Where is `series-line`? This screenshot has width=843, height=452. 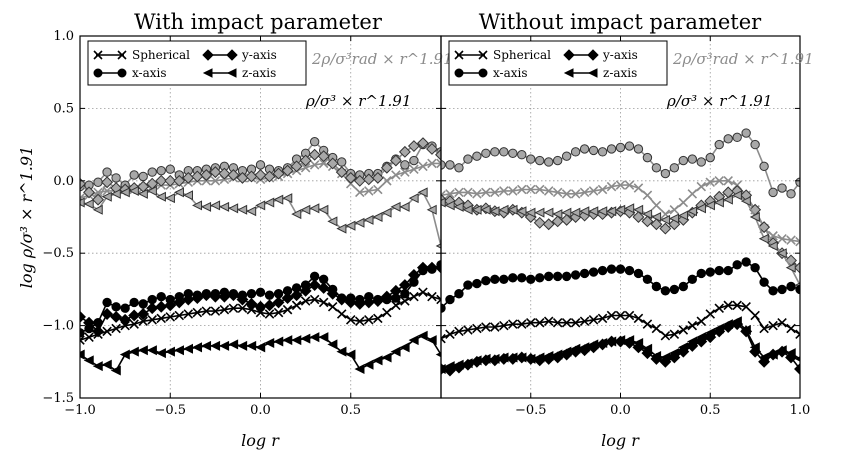
series-line is located at coordinates (260, 218).